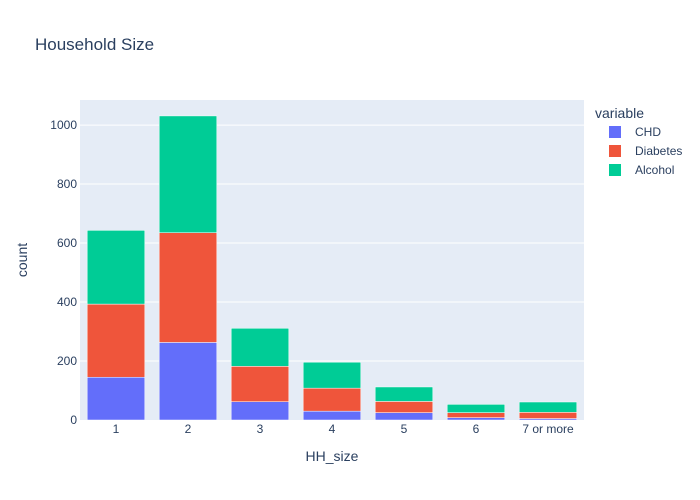 Image resolution: width=700 pixels, height=500 pixels. I want to click on legend-title: variable, so click(619, 113).